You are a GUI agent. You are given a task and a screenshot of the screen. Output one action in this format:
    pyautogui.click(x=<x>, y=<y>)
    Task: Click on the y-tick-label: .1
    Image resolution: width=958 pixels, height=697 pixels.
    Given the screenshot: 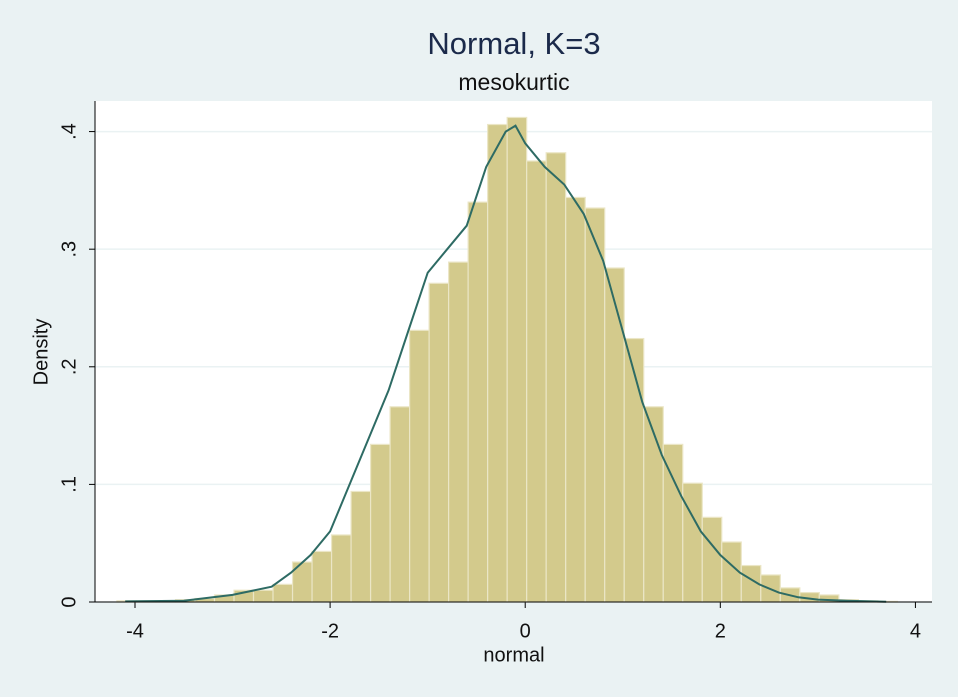 What is the action you would take?
    pyautogui.click(x=69, y=484)
    